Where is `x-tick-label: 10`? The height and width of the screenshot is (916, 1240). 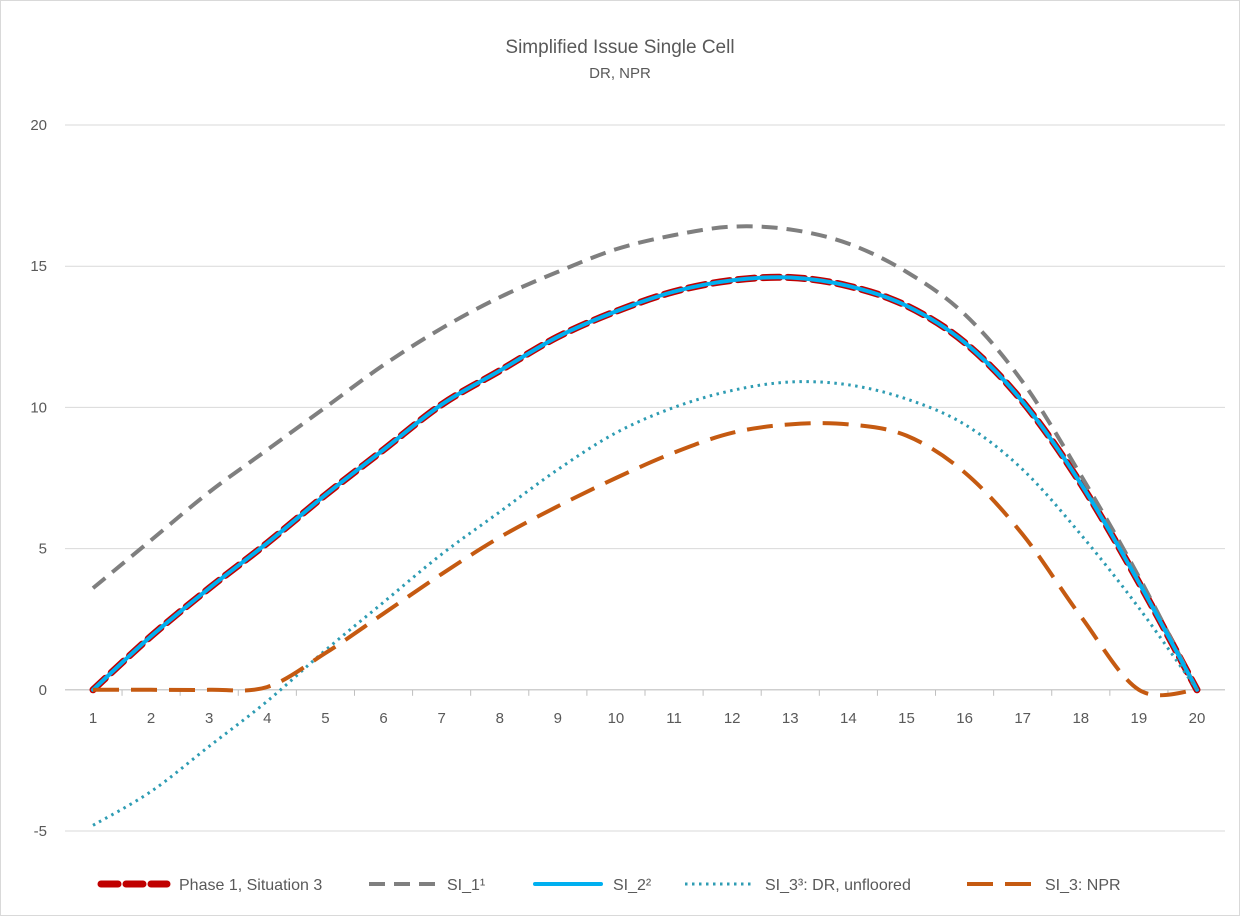
x-tick-label: 10 is located at coordinates (616, 718).